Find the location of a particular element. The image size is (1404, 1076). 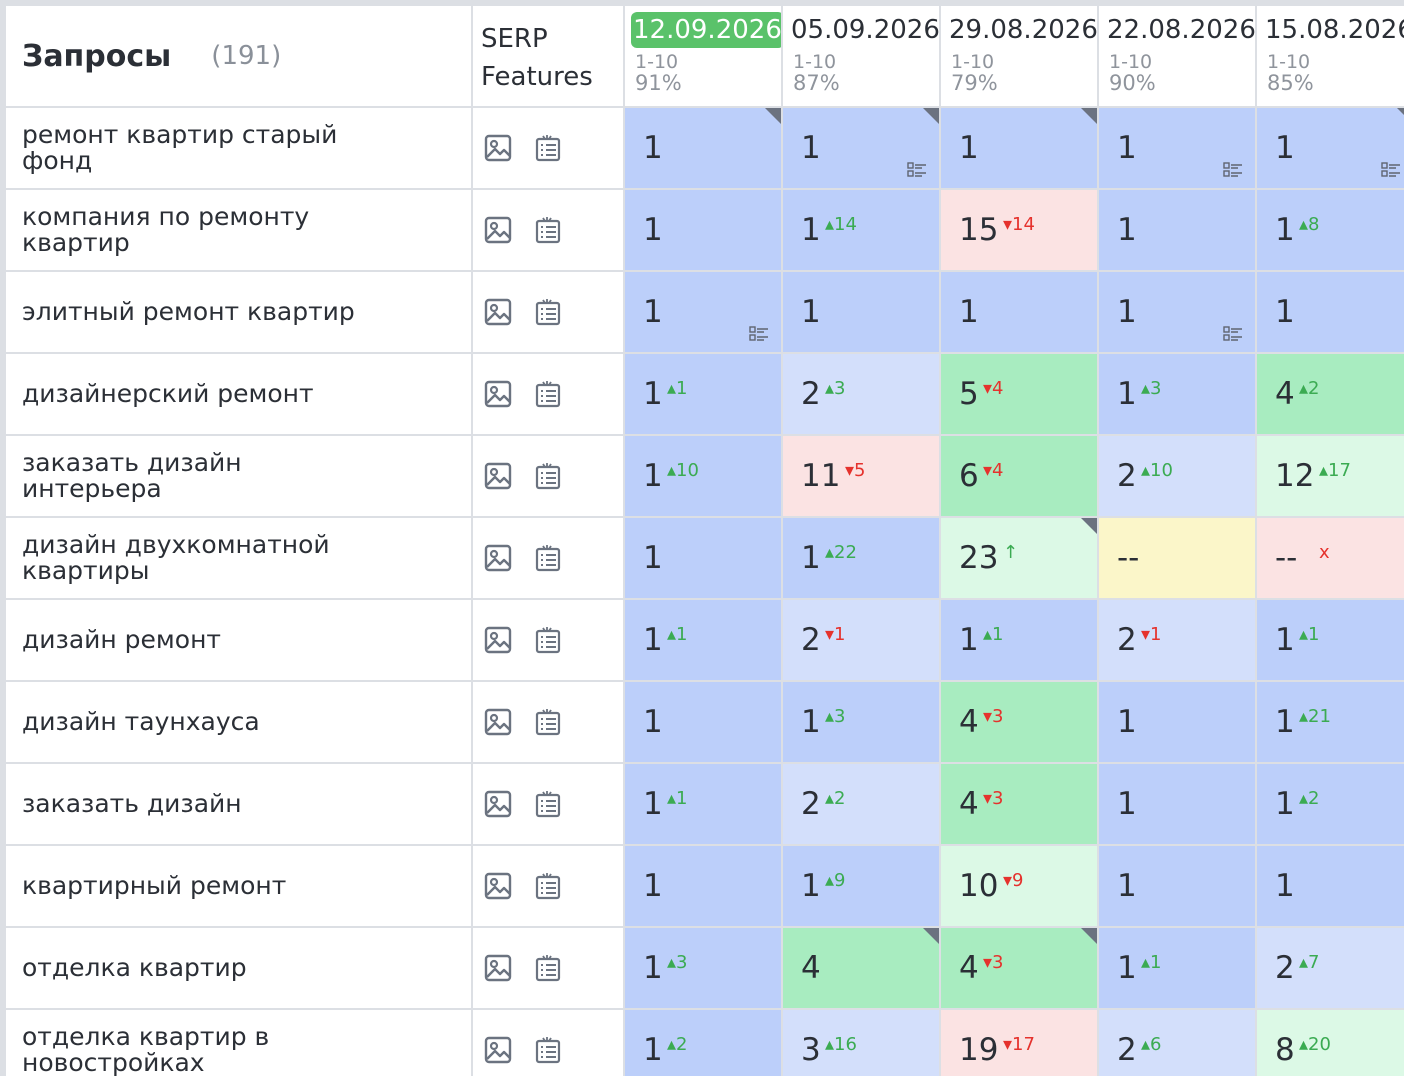

position-cell: 1 ▴8 is located at coordinates (1330, 230).